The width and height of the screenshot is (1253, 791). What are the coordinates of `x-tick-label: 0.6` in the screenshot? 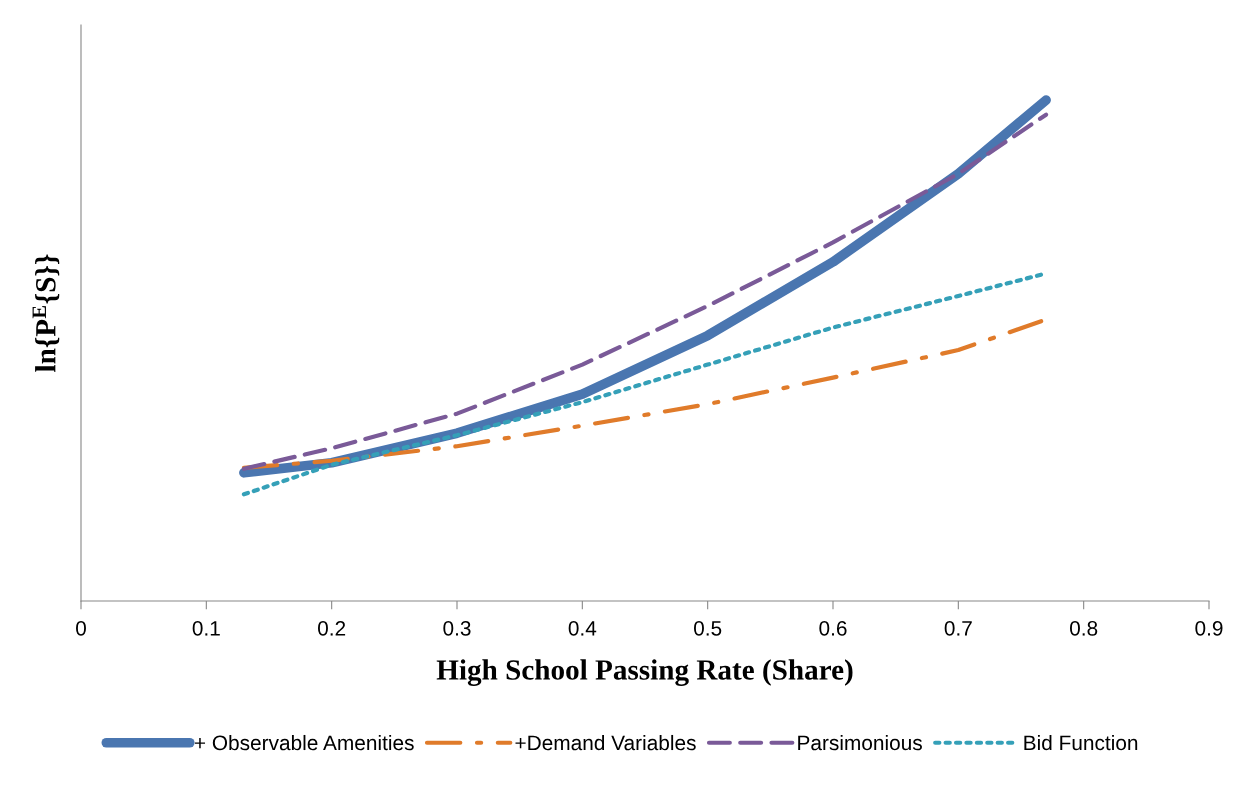 It's located at (833, 628).